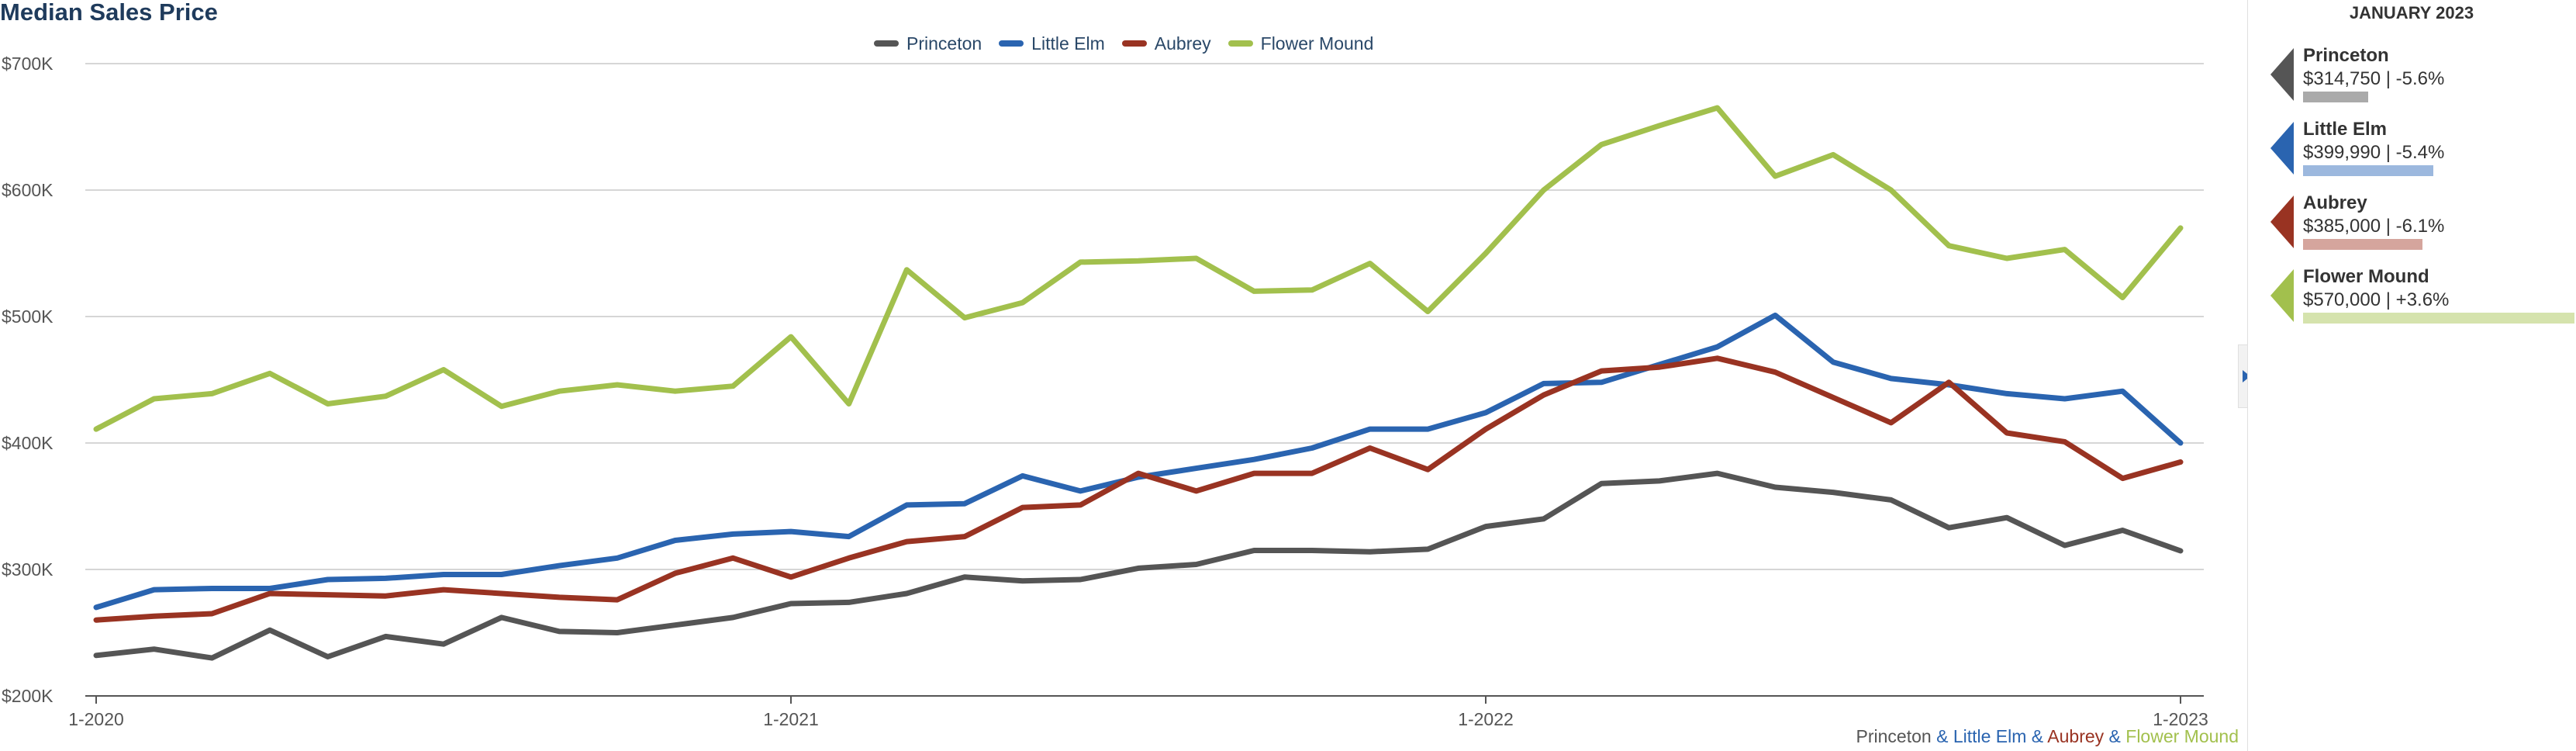 Image resolution: width=2576 pixels, height=751 pixels. Describe the element at coordinates (2374, 152) in the screenshot. I see `panel-item-value: $399,990 | -5.4%` at that location.